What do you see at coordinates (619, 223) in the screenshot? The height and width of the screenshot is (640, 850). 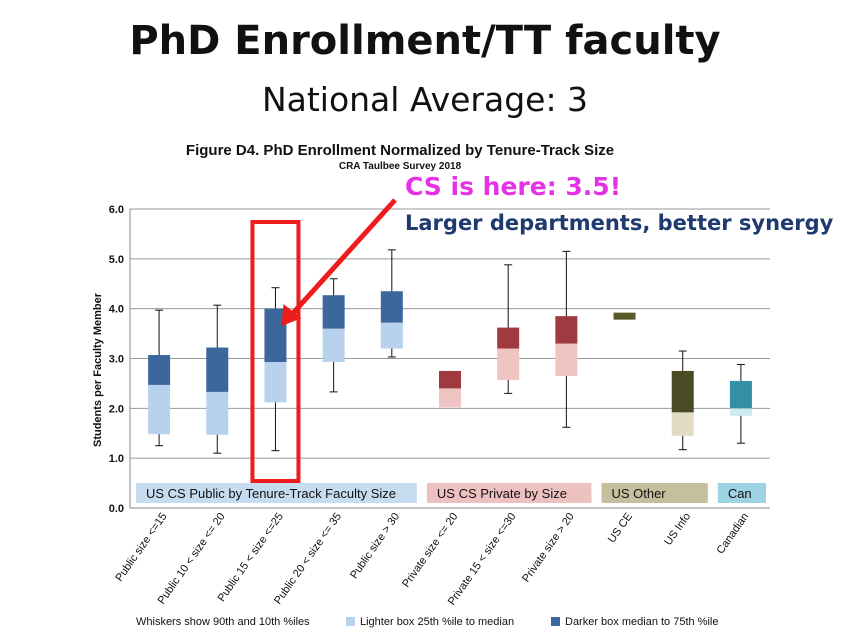 I see `larger-departments-annotation: Larger departments, better synergy` at bounding box center [619, 223].